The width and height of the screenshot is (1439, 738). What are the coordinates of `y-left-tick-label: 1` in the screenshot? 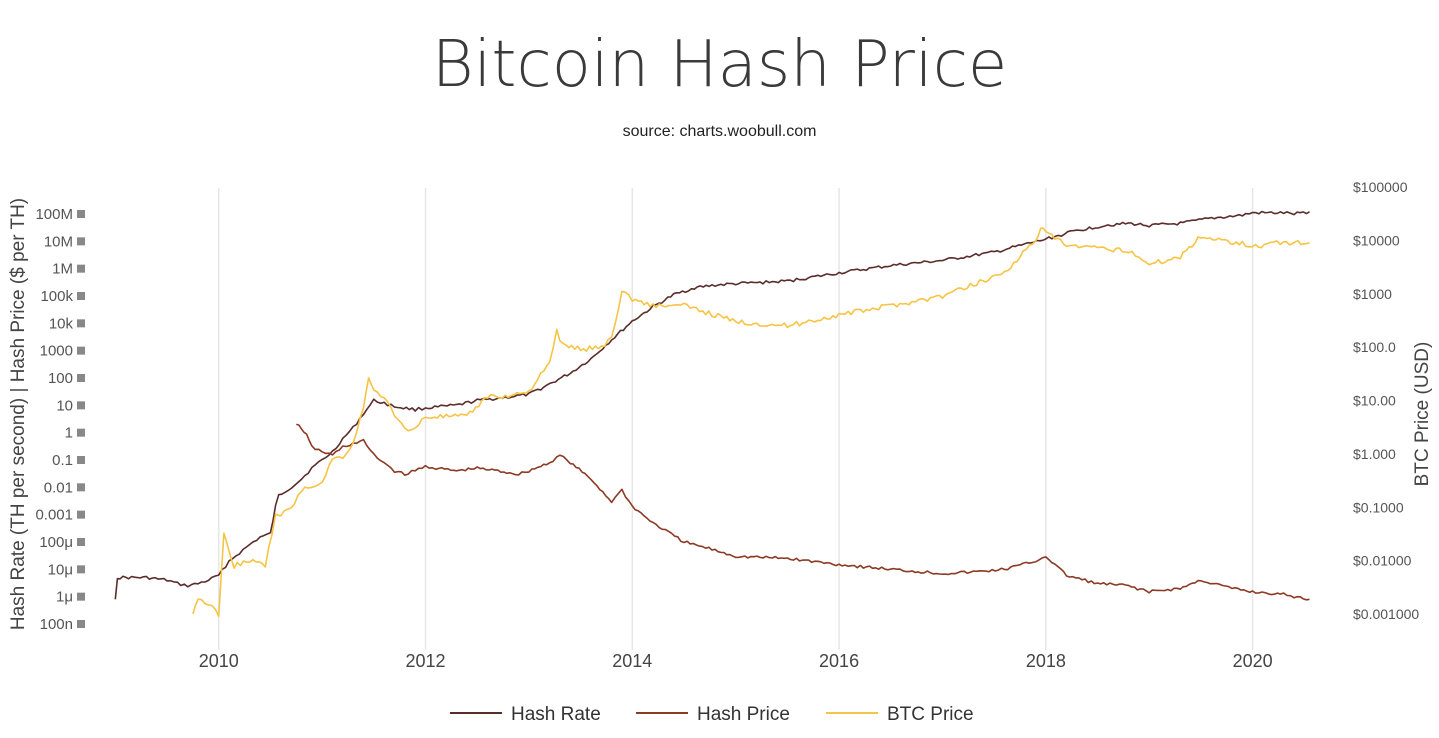 It's located at (69, 433).